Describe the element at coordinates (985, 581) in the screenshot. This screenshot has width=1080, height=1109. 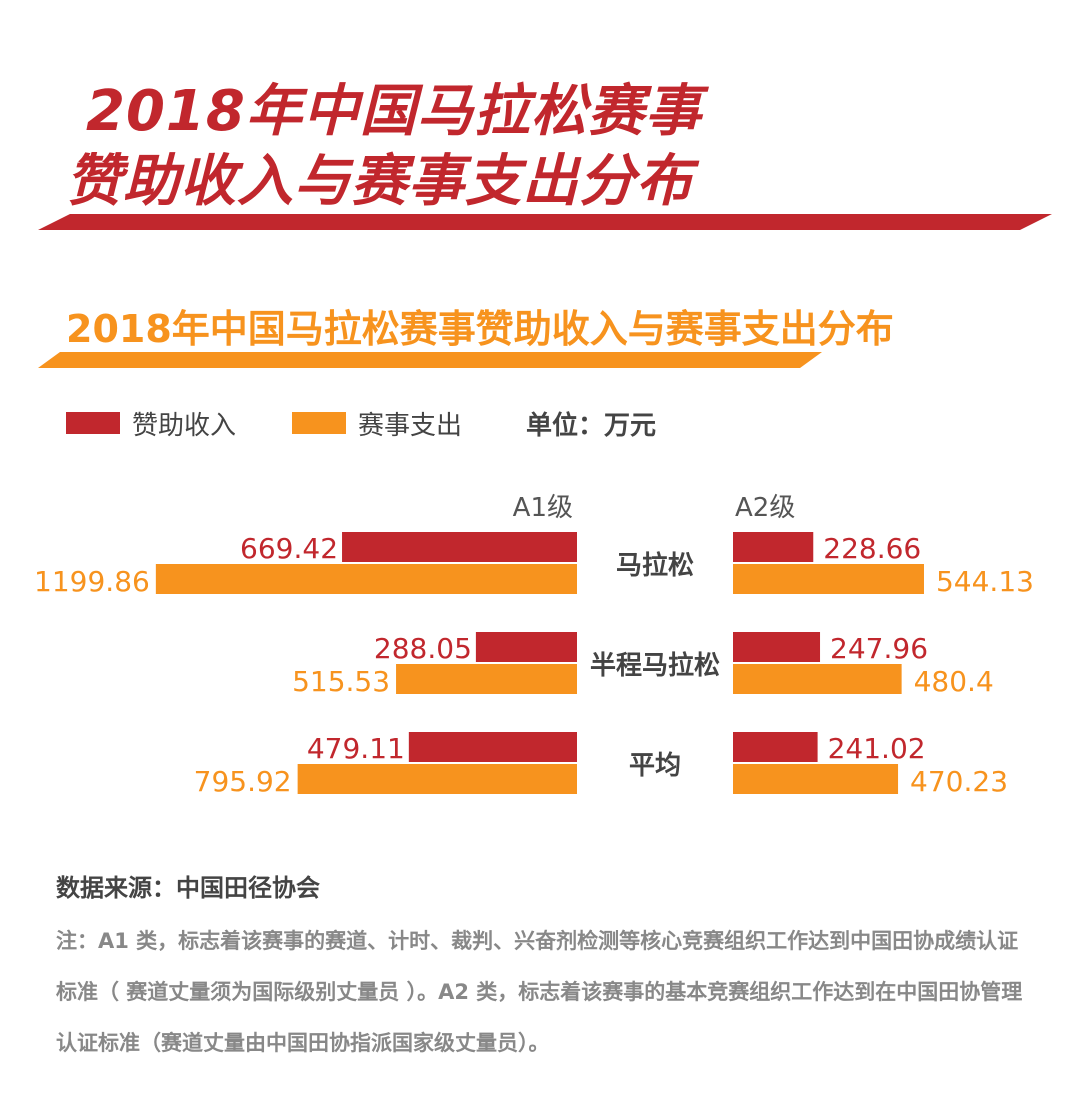
I see `label-a2-expense: 544.13` at that location.